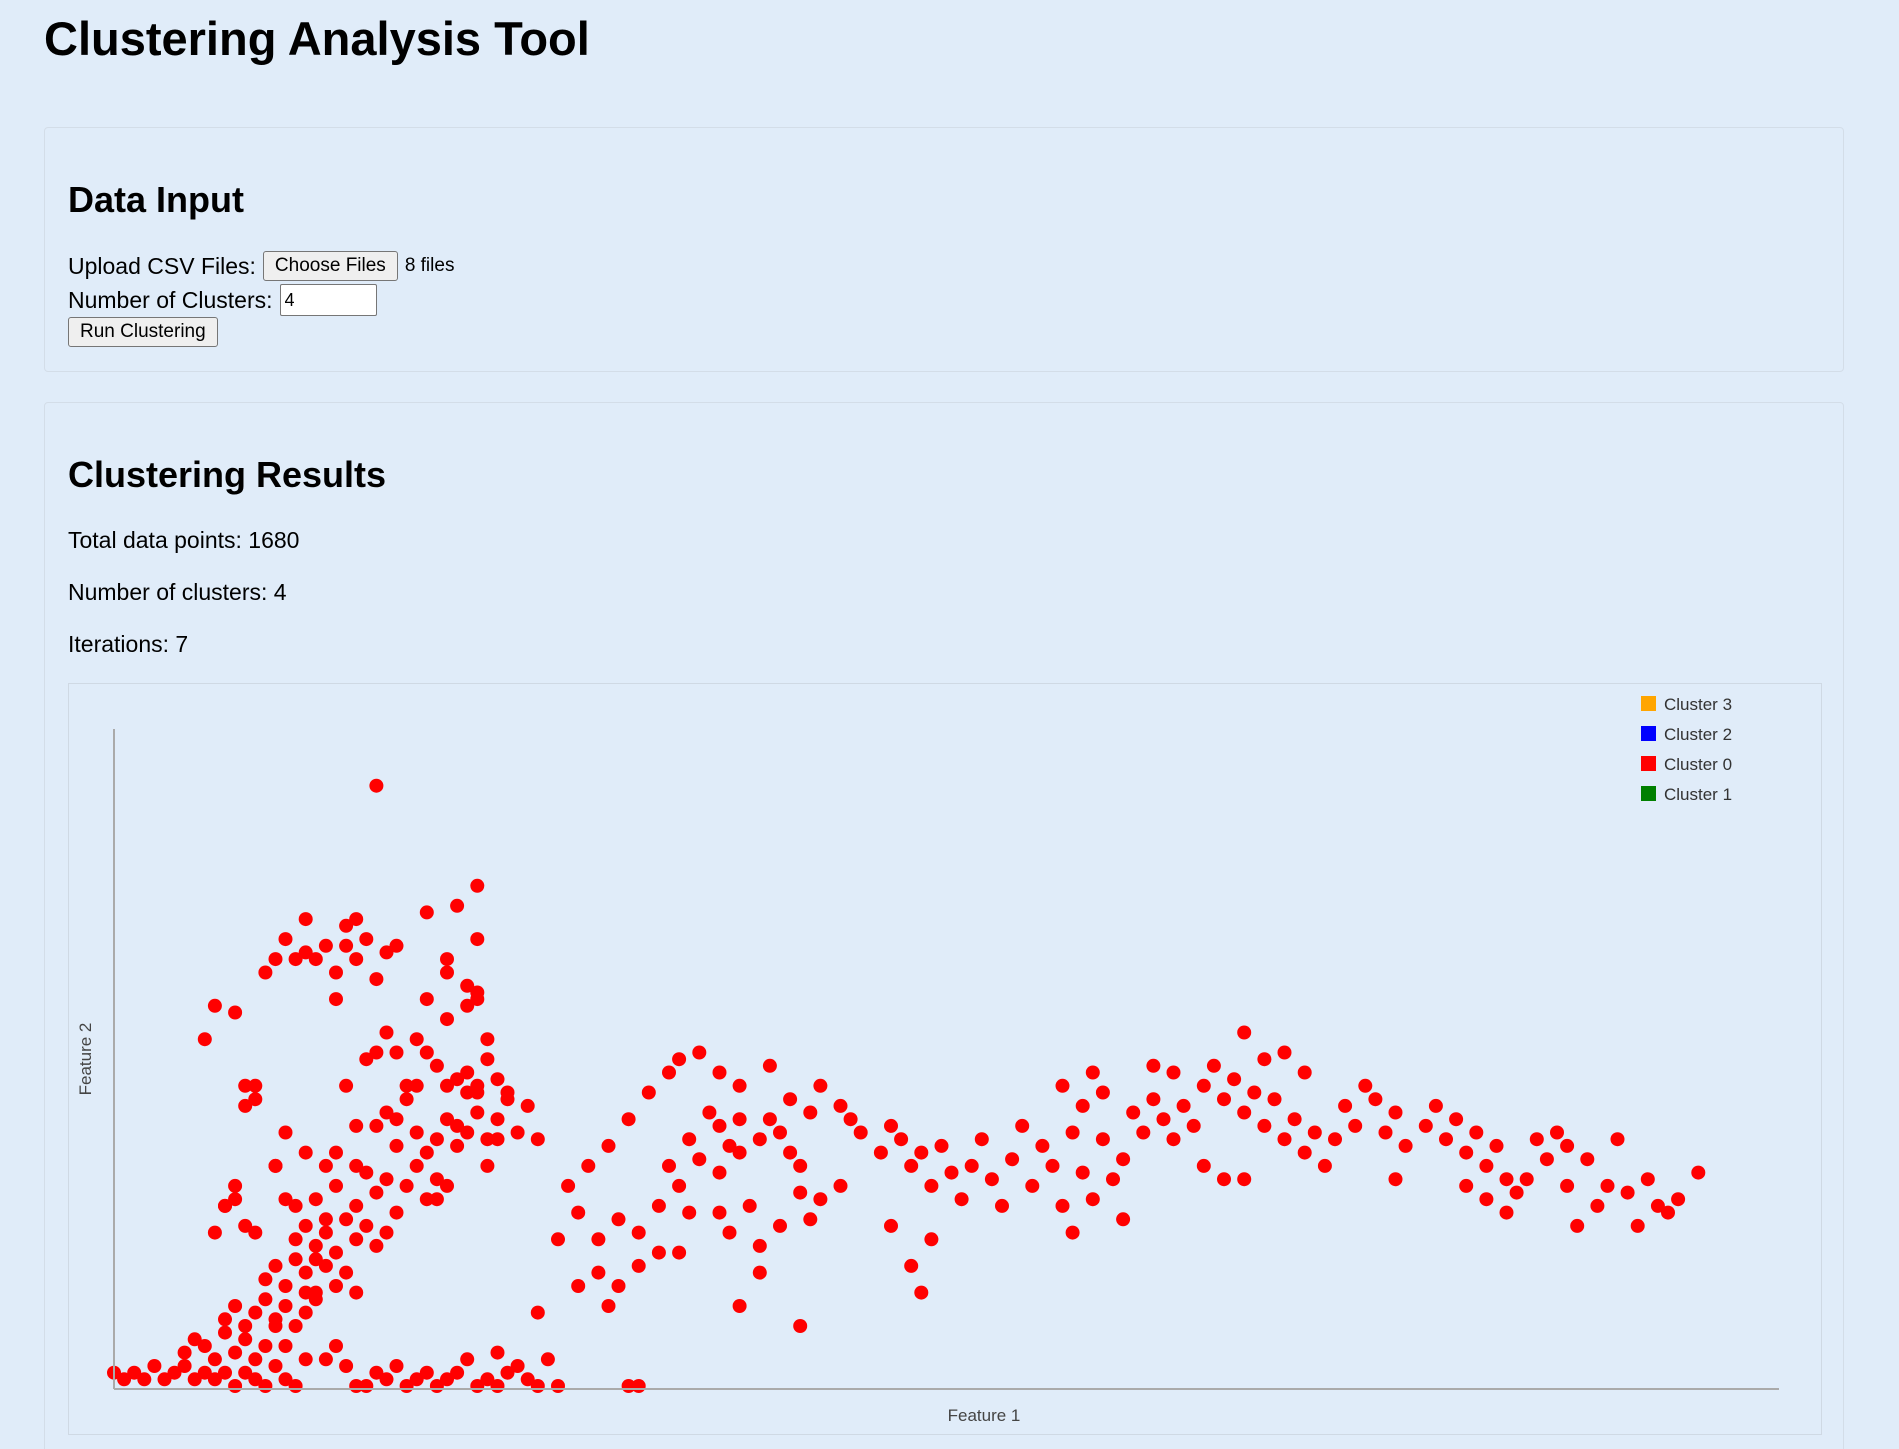  I want to click on files-status: 8 files, so click(429, 265).